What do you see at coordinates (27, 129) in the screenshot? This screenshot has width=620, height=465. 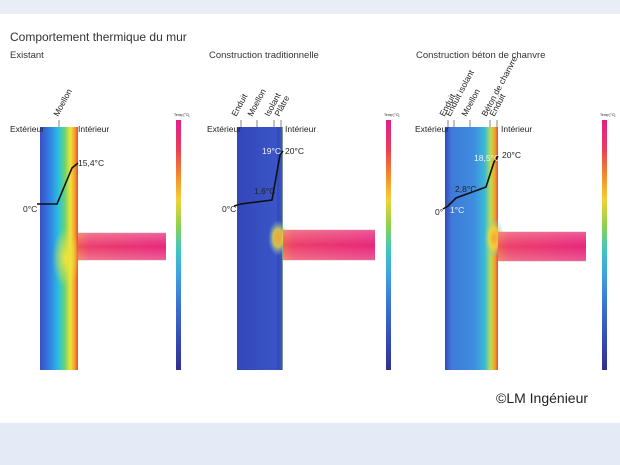 I see `panel-1-outside-label: Extérieur` at bounding box center [27, 129].